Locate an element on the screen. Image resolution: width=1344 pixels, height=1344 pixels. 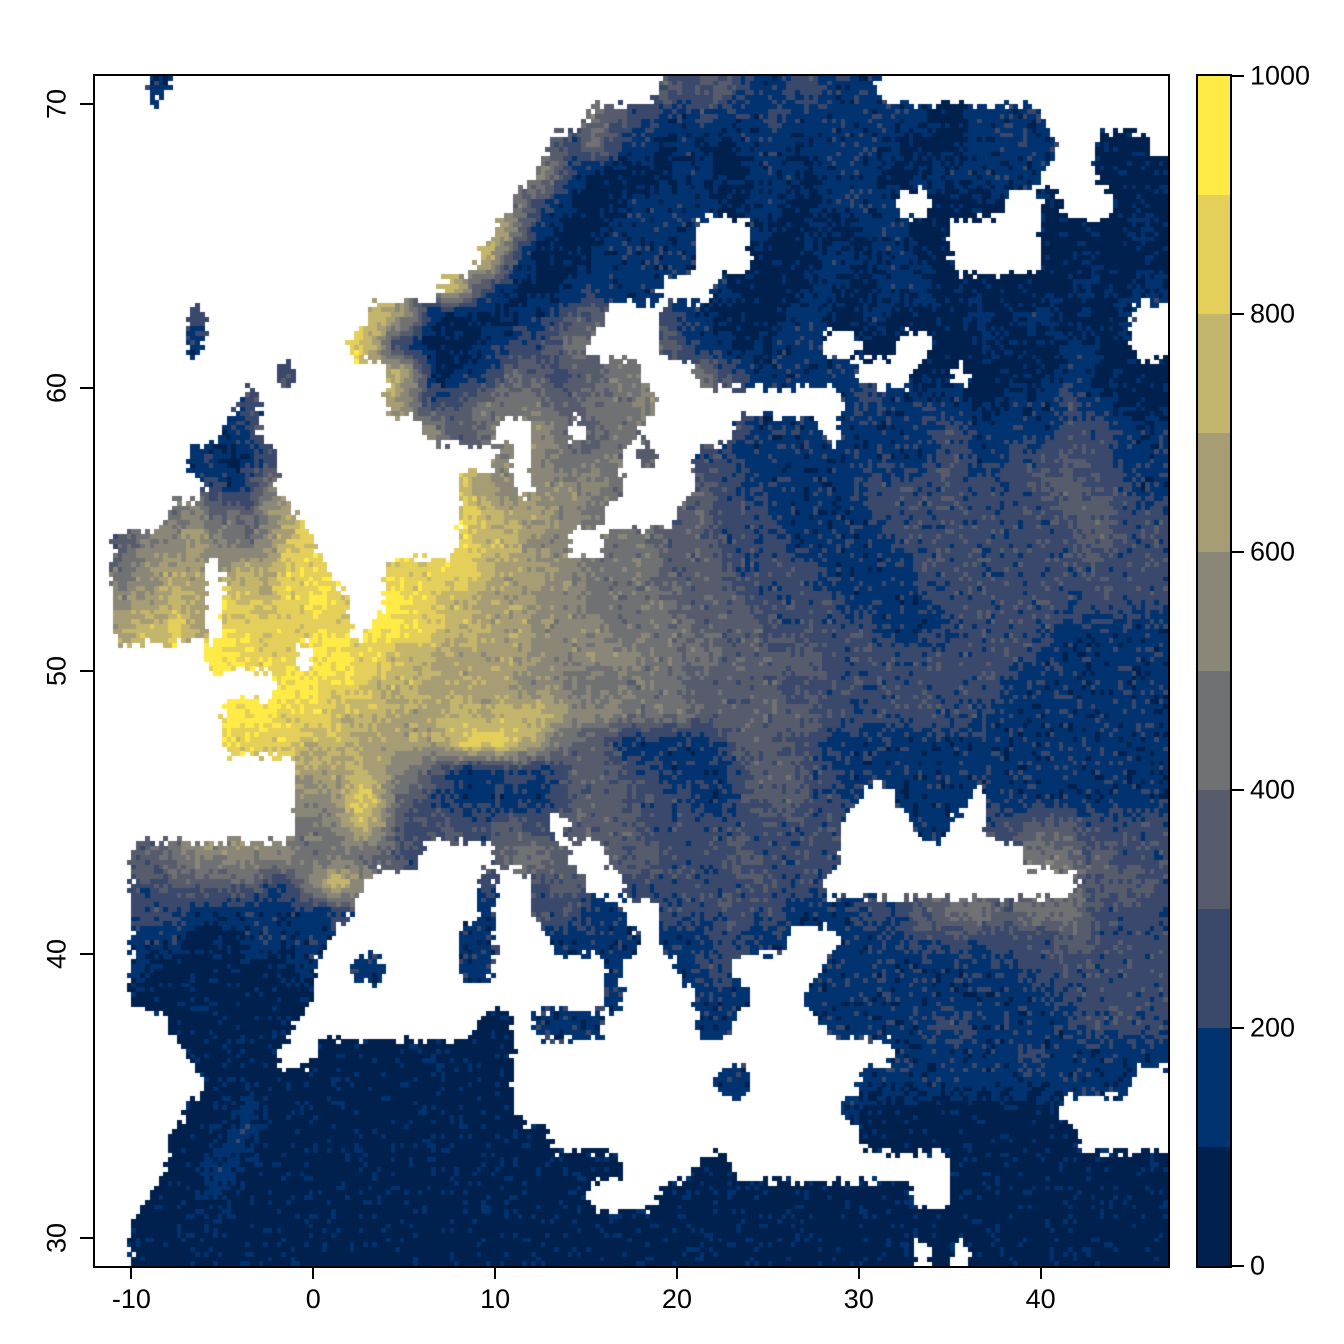
x-axis-tick-label: 10 is located at coordinates (495, 1299).